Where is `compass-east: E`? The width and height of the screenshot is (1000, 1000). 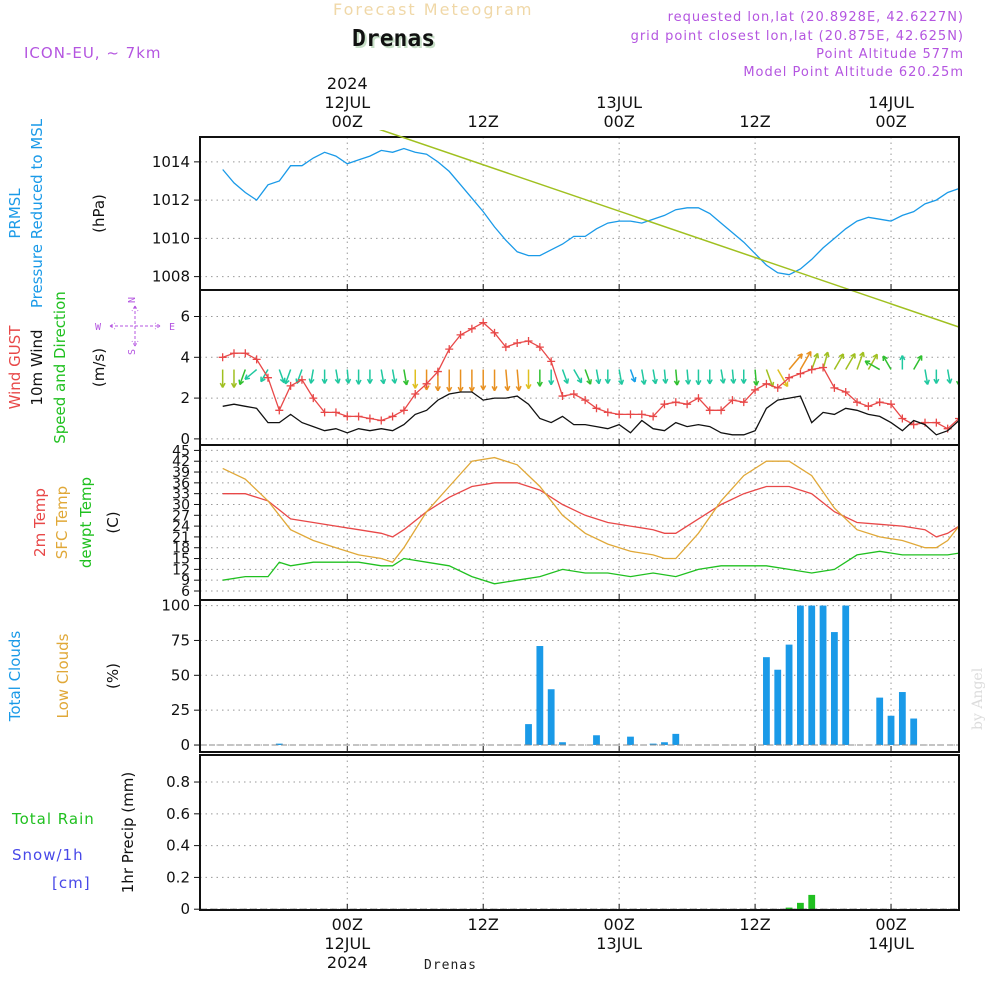
compass-east: E is located at coordinates (172, 327).